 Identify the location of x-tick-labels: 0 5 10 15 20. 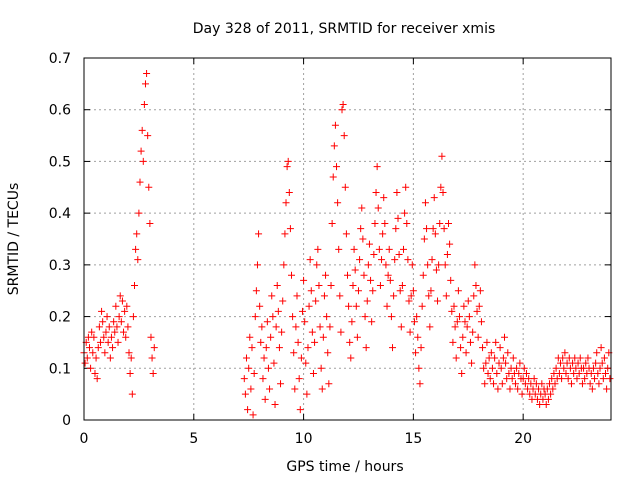
(306, 439).